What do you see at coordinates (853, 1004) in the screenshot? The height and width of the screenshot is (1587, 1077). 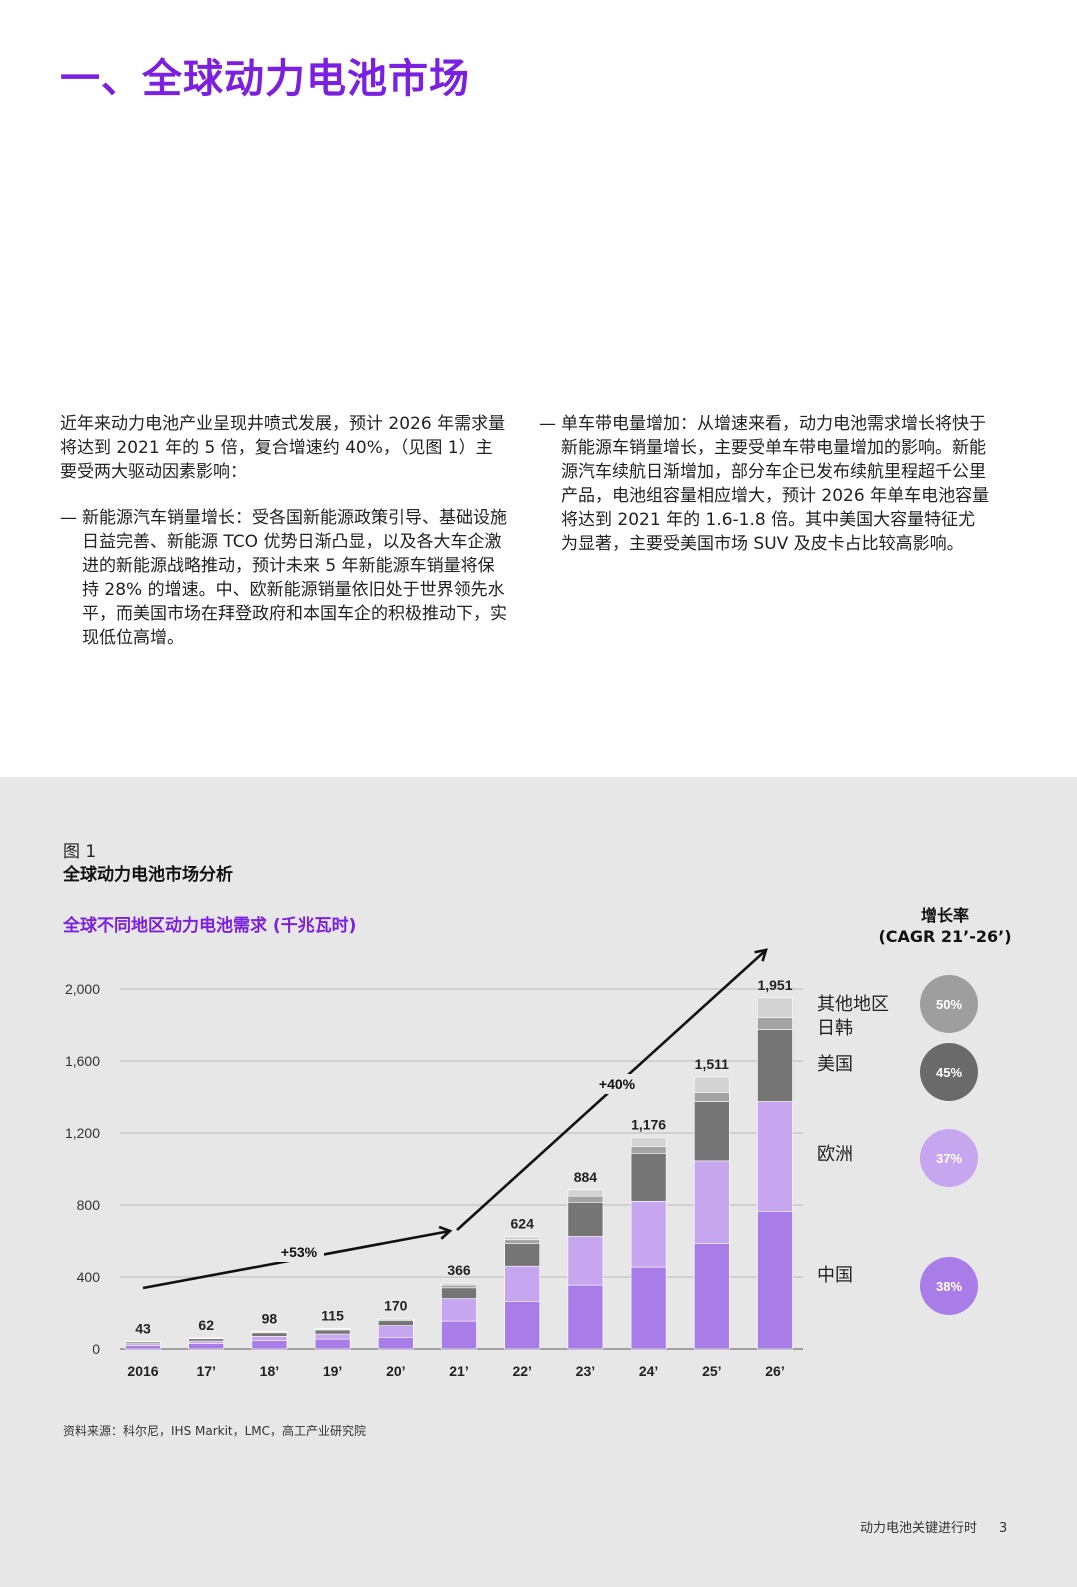 I see `legend-label: 其他地区` at bounding box center [853, 1004].